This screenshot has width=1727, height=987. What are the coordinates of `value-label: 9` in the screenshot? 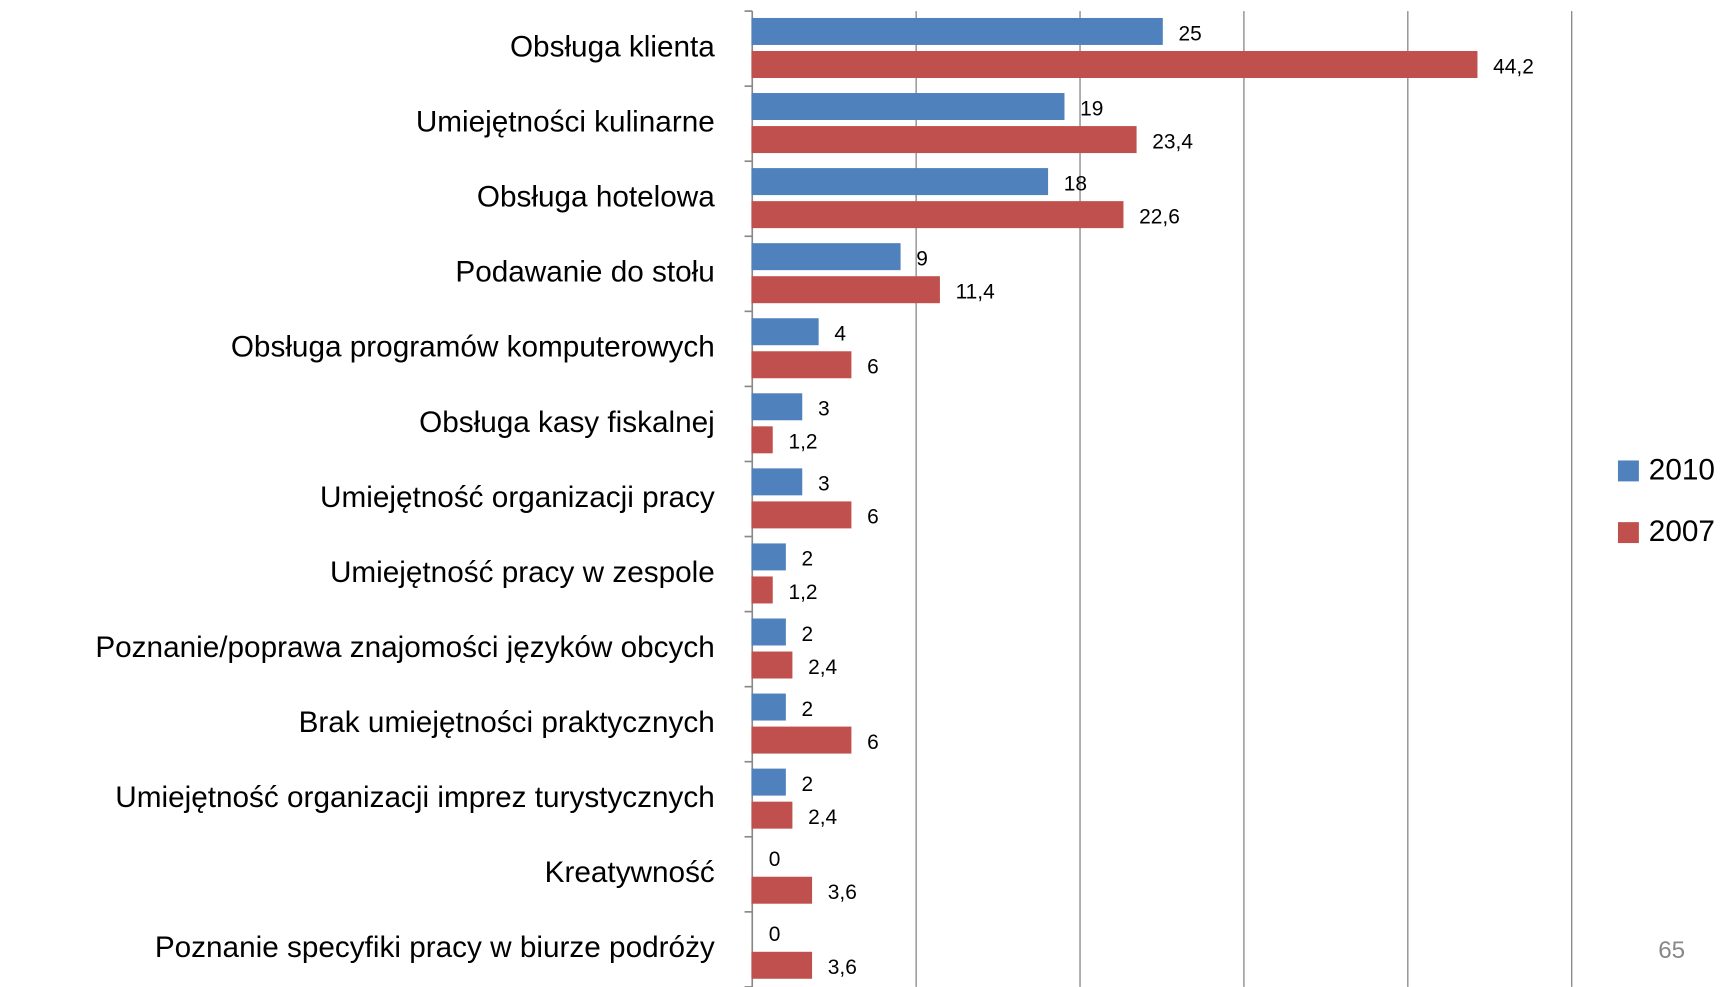 It's located at (922, 258).